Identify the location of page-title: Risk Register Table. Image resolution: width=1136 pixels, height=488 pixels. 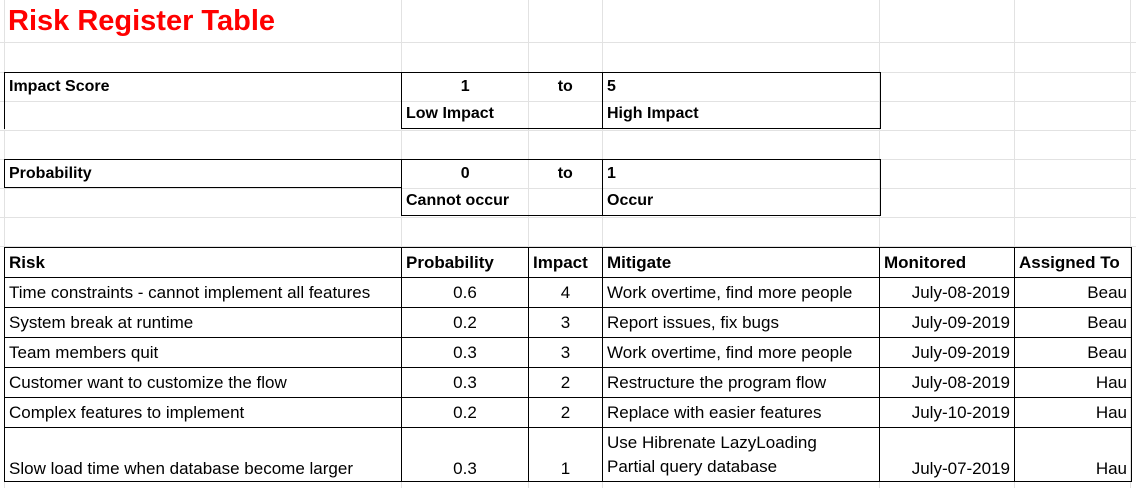
(142, 21).